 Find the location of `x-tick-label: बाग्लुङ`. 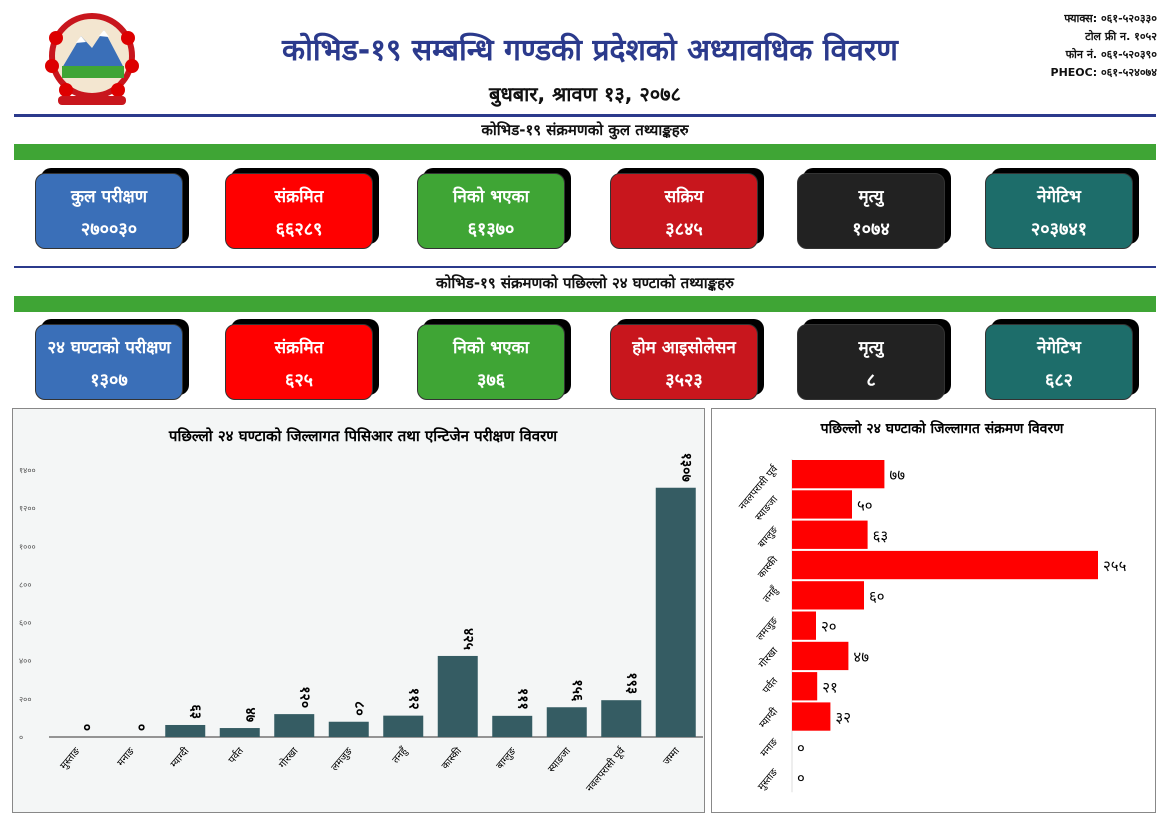

x-tick-label: बाग्लुङ is located at coordinates (507, 758).